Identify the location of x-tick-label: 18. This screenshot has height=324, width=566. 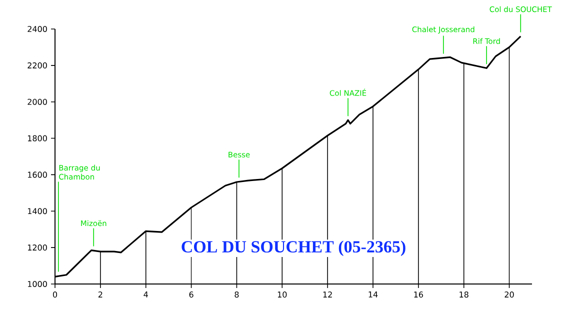
(464, 295).